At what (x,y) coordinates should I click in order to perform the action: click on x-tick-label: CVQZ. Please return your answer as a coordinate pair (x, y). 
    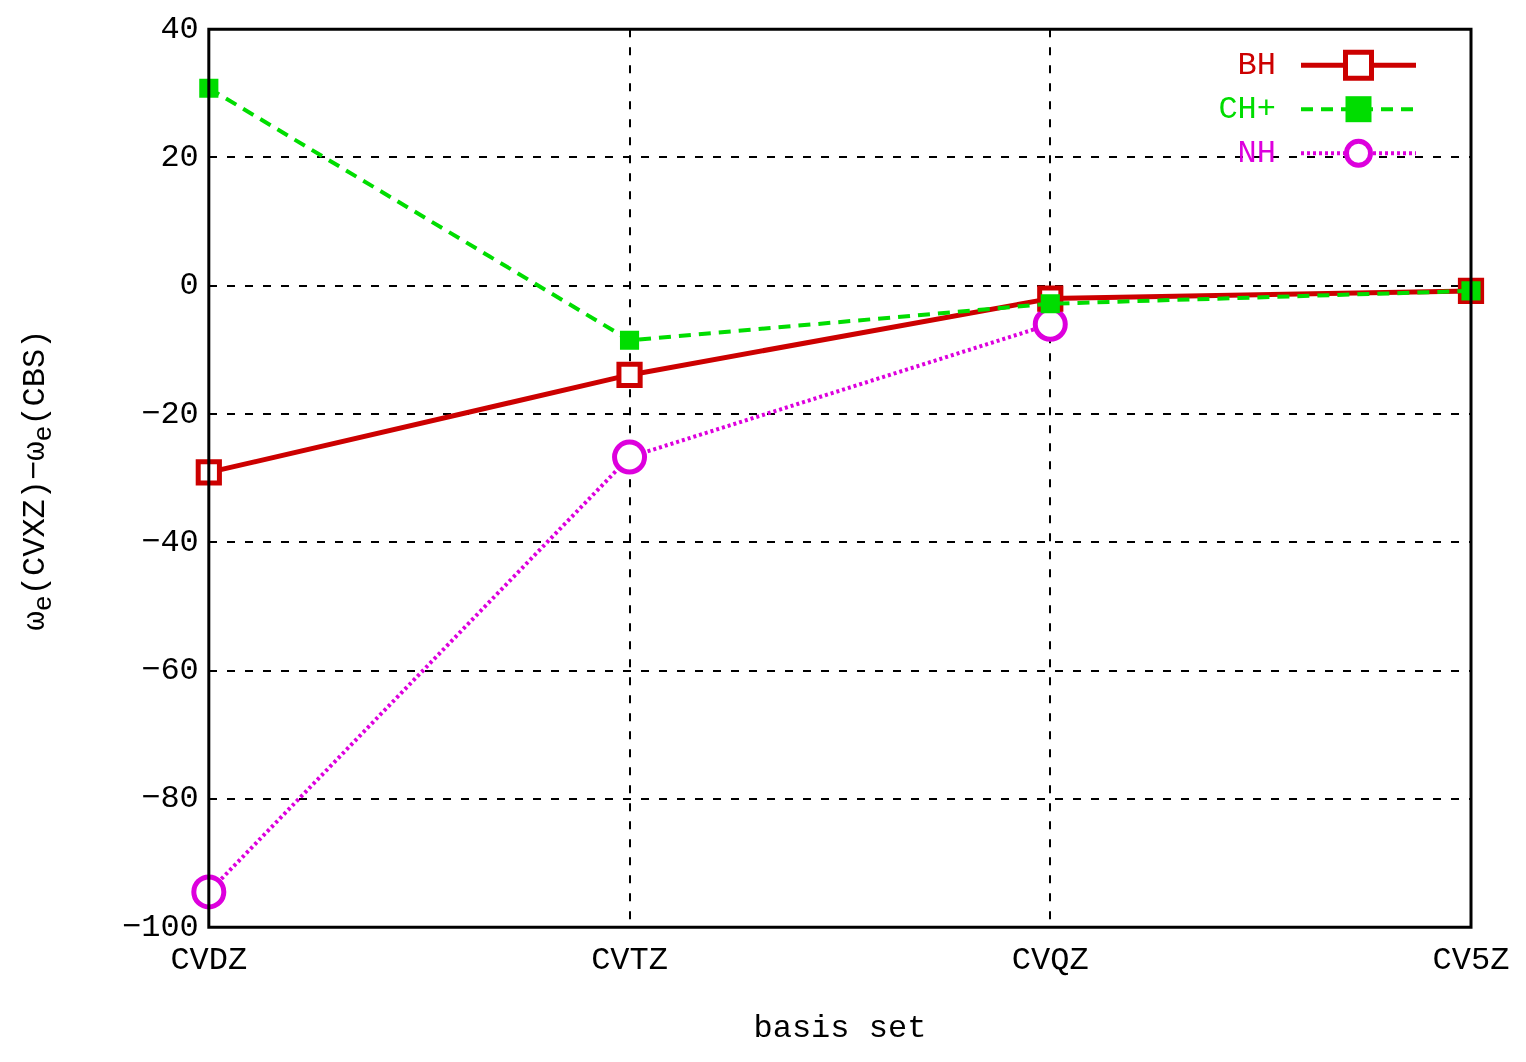
    Looking at the image, I should click on (1050, 960).